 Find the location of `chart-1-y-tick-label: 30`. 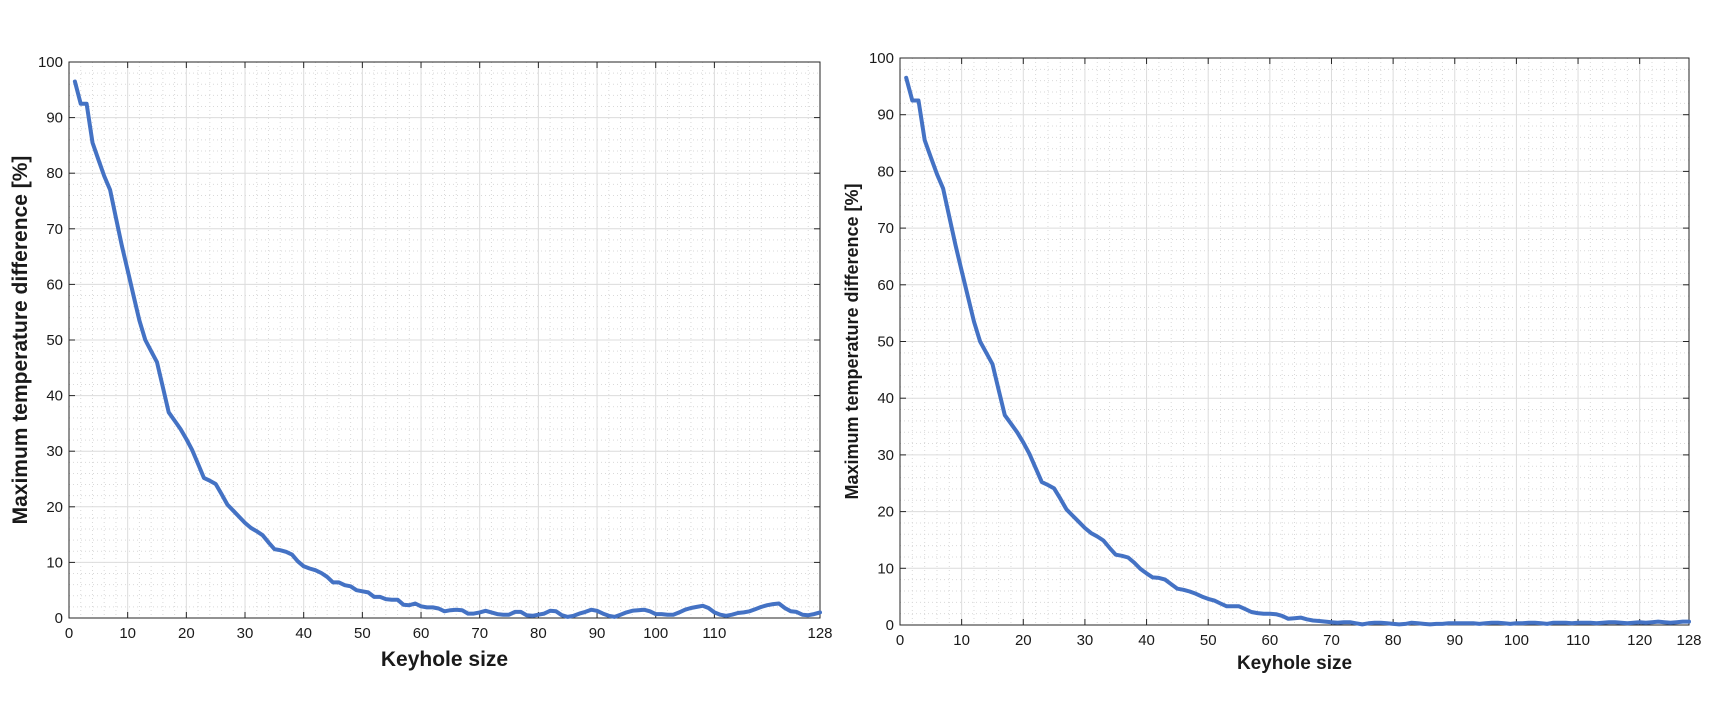

chart-1-y-tick-label: 30 is located at coordinates (885, 455).